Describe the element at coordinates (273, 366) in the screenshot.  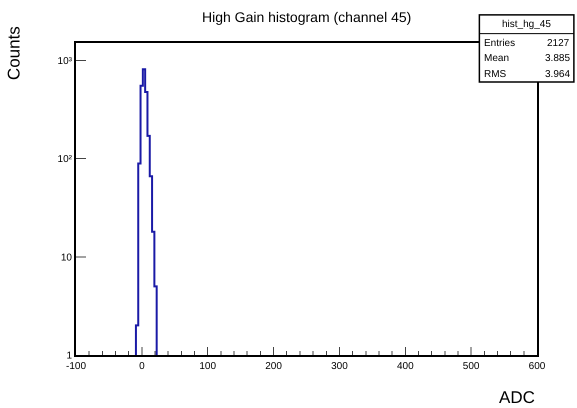
I see `x-tick-label: 200` at that location.